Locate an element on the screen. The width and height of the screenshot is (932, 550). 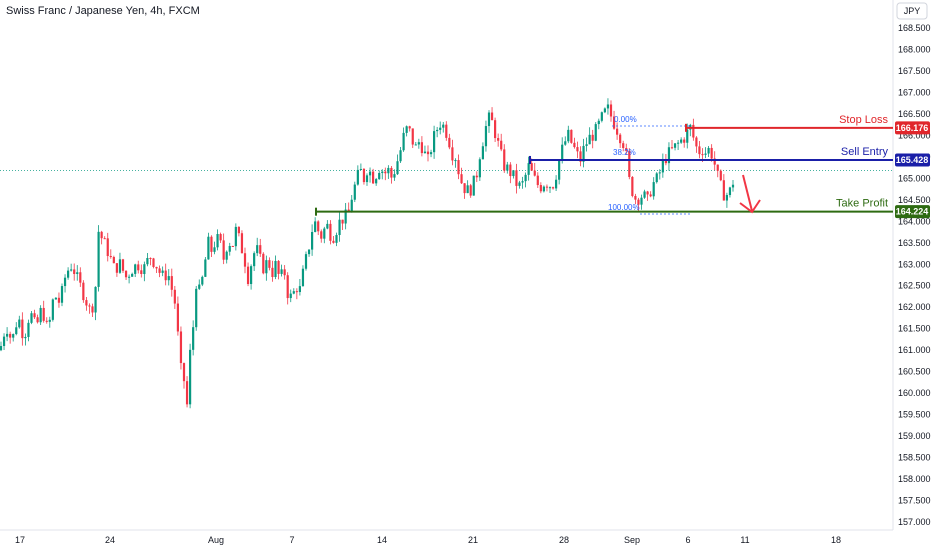
time-tick-label: 11 is located at coordinates (744, 540).